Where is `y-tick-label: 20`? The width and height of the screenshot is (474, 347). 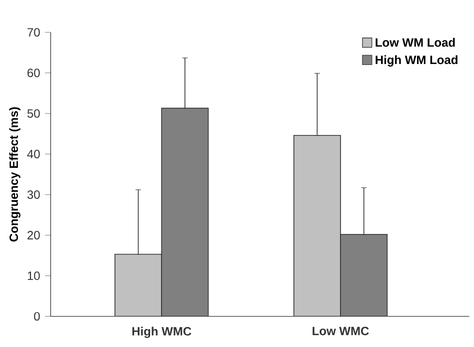
y-tick-label: 20 is located at coordinates (34, 235).